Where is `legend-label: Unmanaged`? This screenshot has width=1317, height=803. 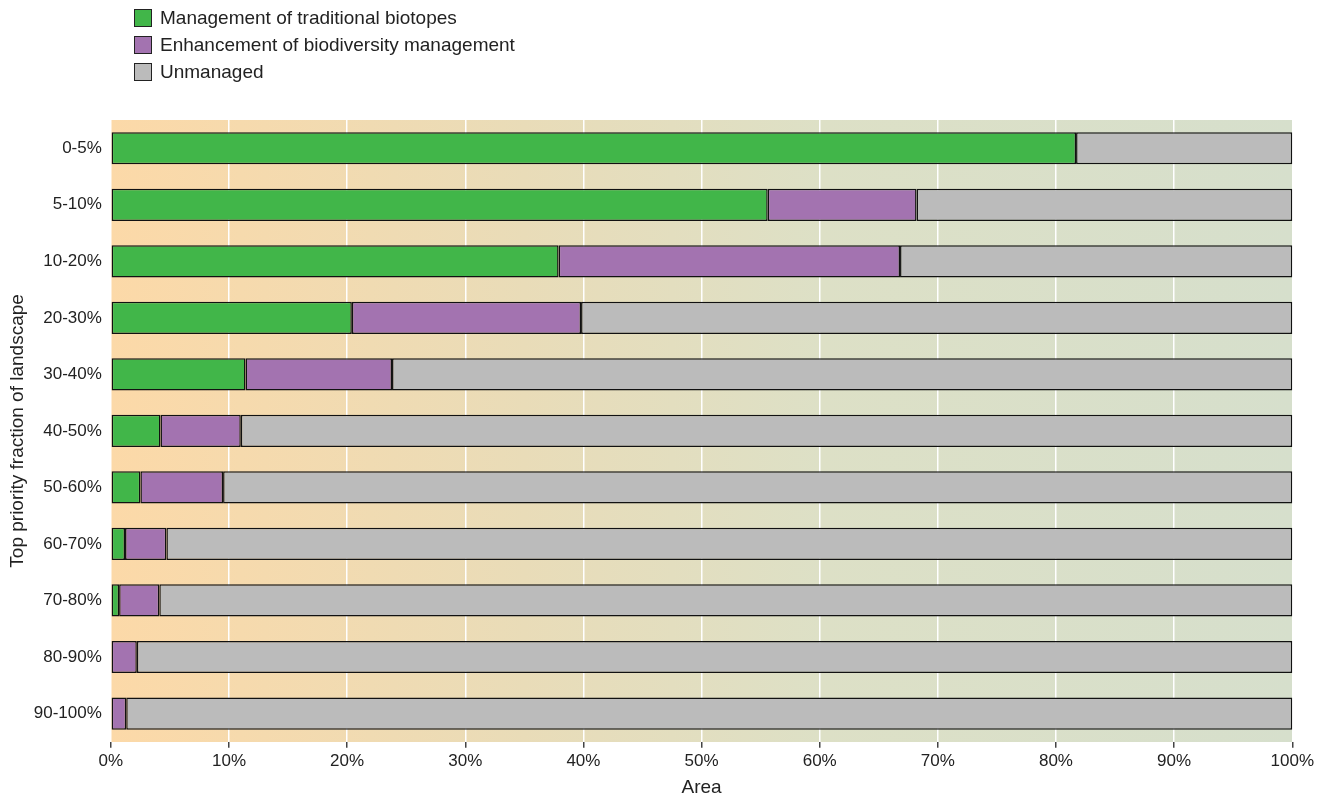 legend-label: Unmanaged is located at coordinates (212, 71).